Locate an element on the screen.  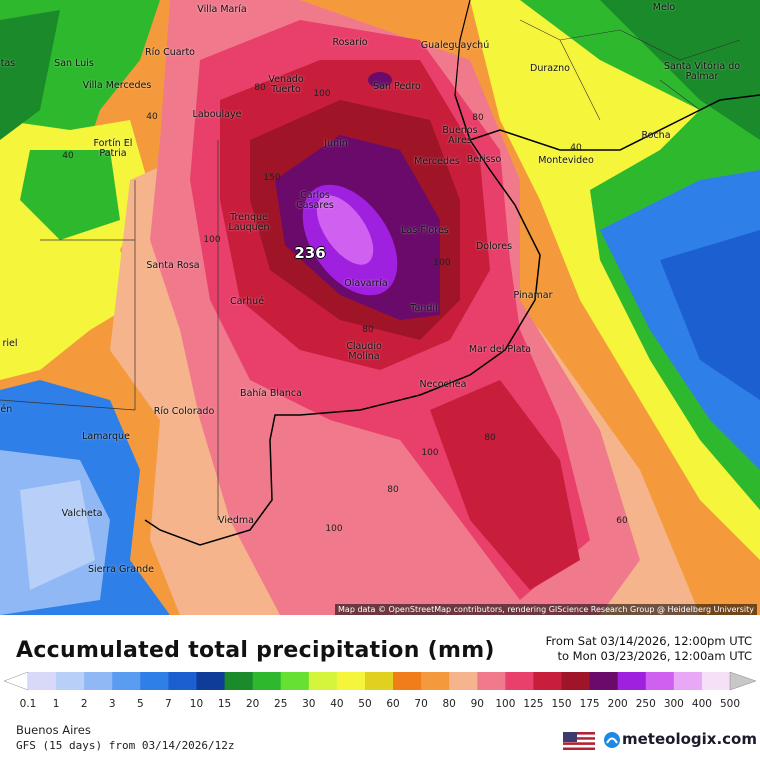
legend-label: 200 is located at coordinates (618, 704).